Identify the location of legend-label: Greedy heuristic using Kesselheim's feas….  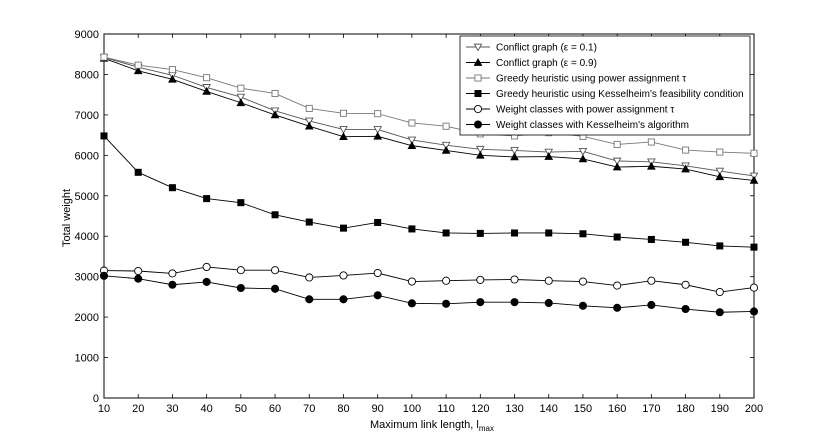
(620, 94).